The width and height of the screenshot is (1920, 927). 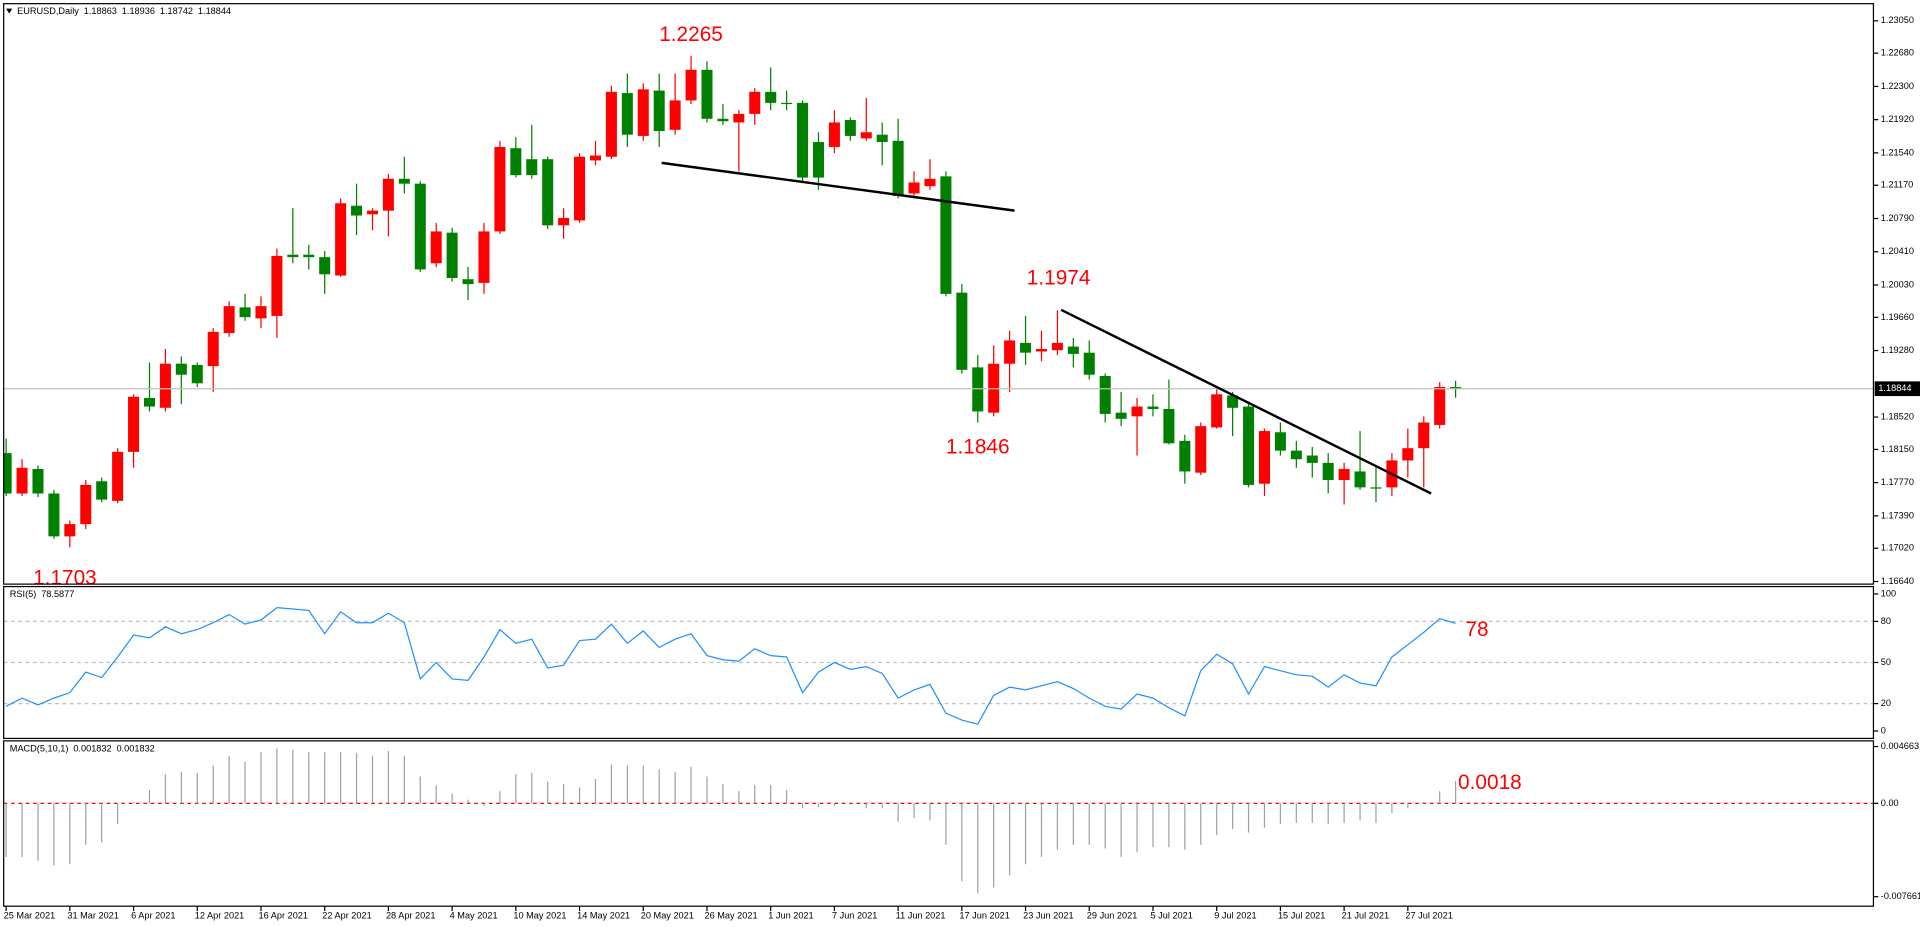 What do you see at coordinates (1046, 328) in the screenshot?
I see `trend-lines` at bounding box center [1046, 328].